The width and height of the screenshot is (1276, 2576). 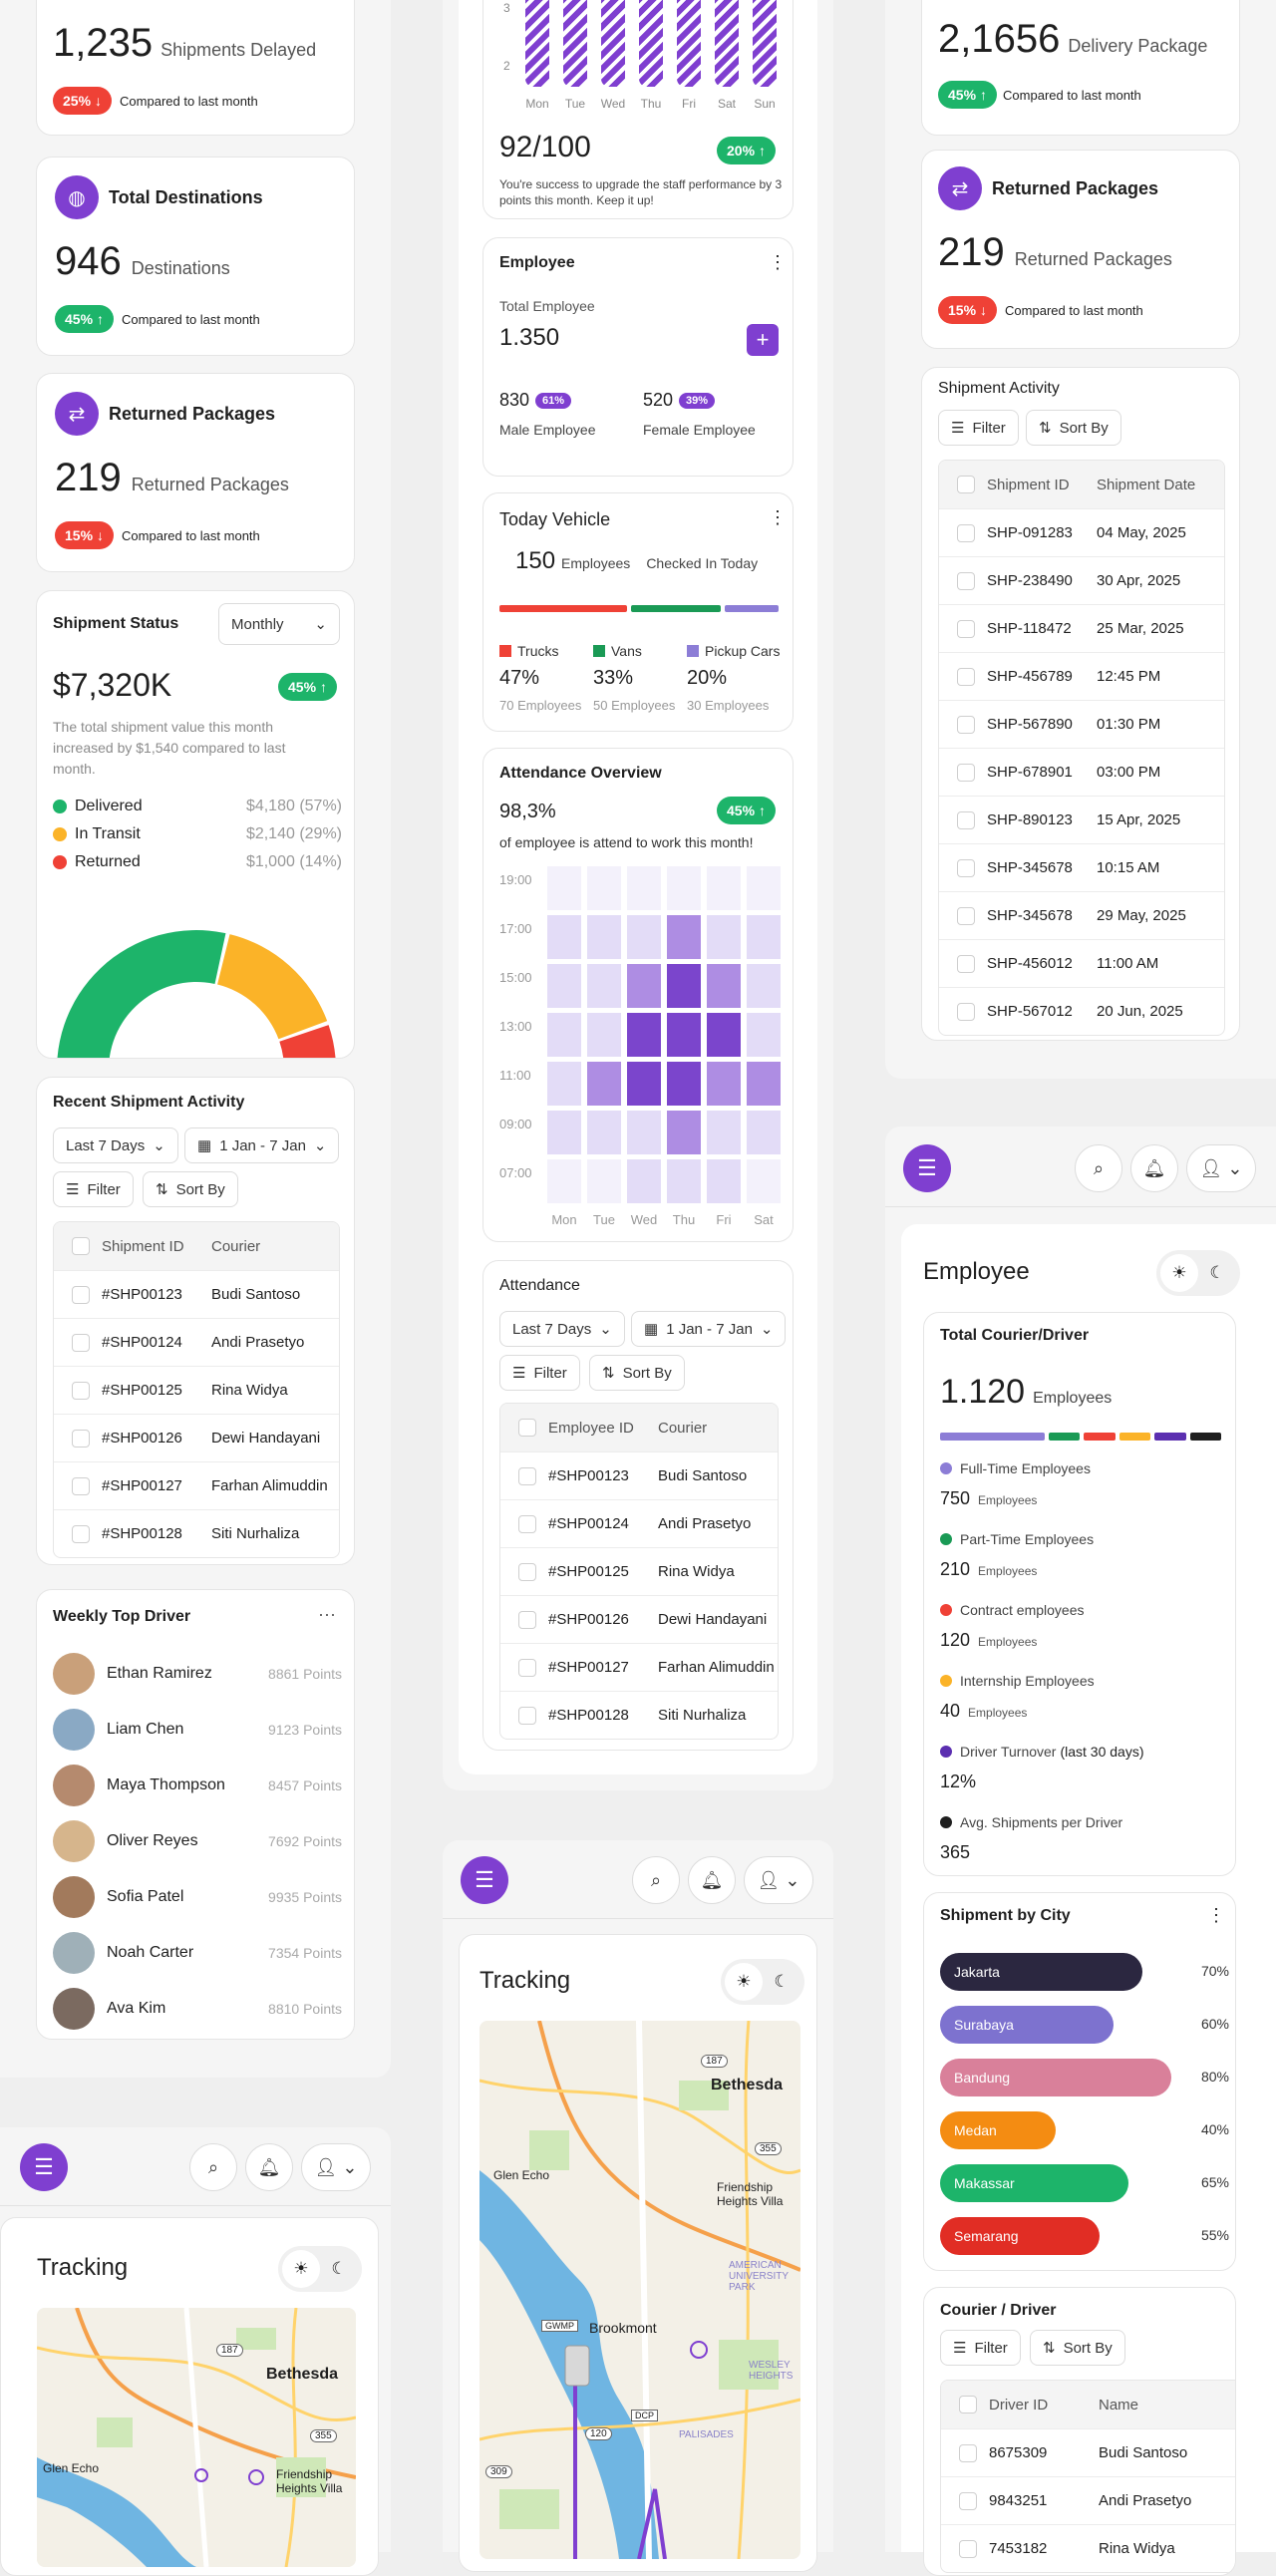 What do you see at coordinates (197, 2009) in the screenshot?
I see `driver-row: Ava Kim 8810 Points` at bounding box center [197, 2009].